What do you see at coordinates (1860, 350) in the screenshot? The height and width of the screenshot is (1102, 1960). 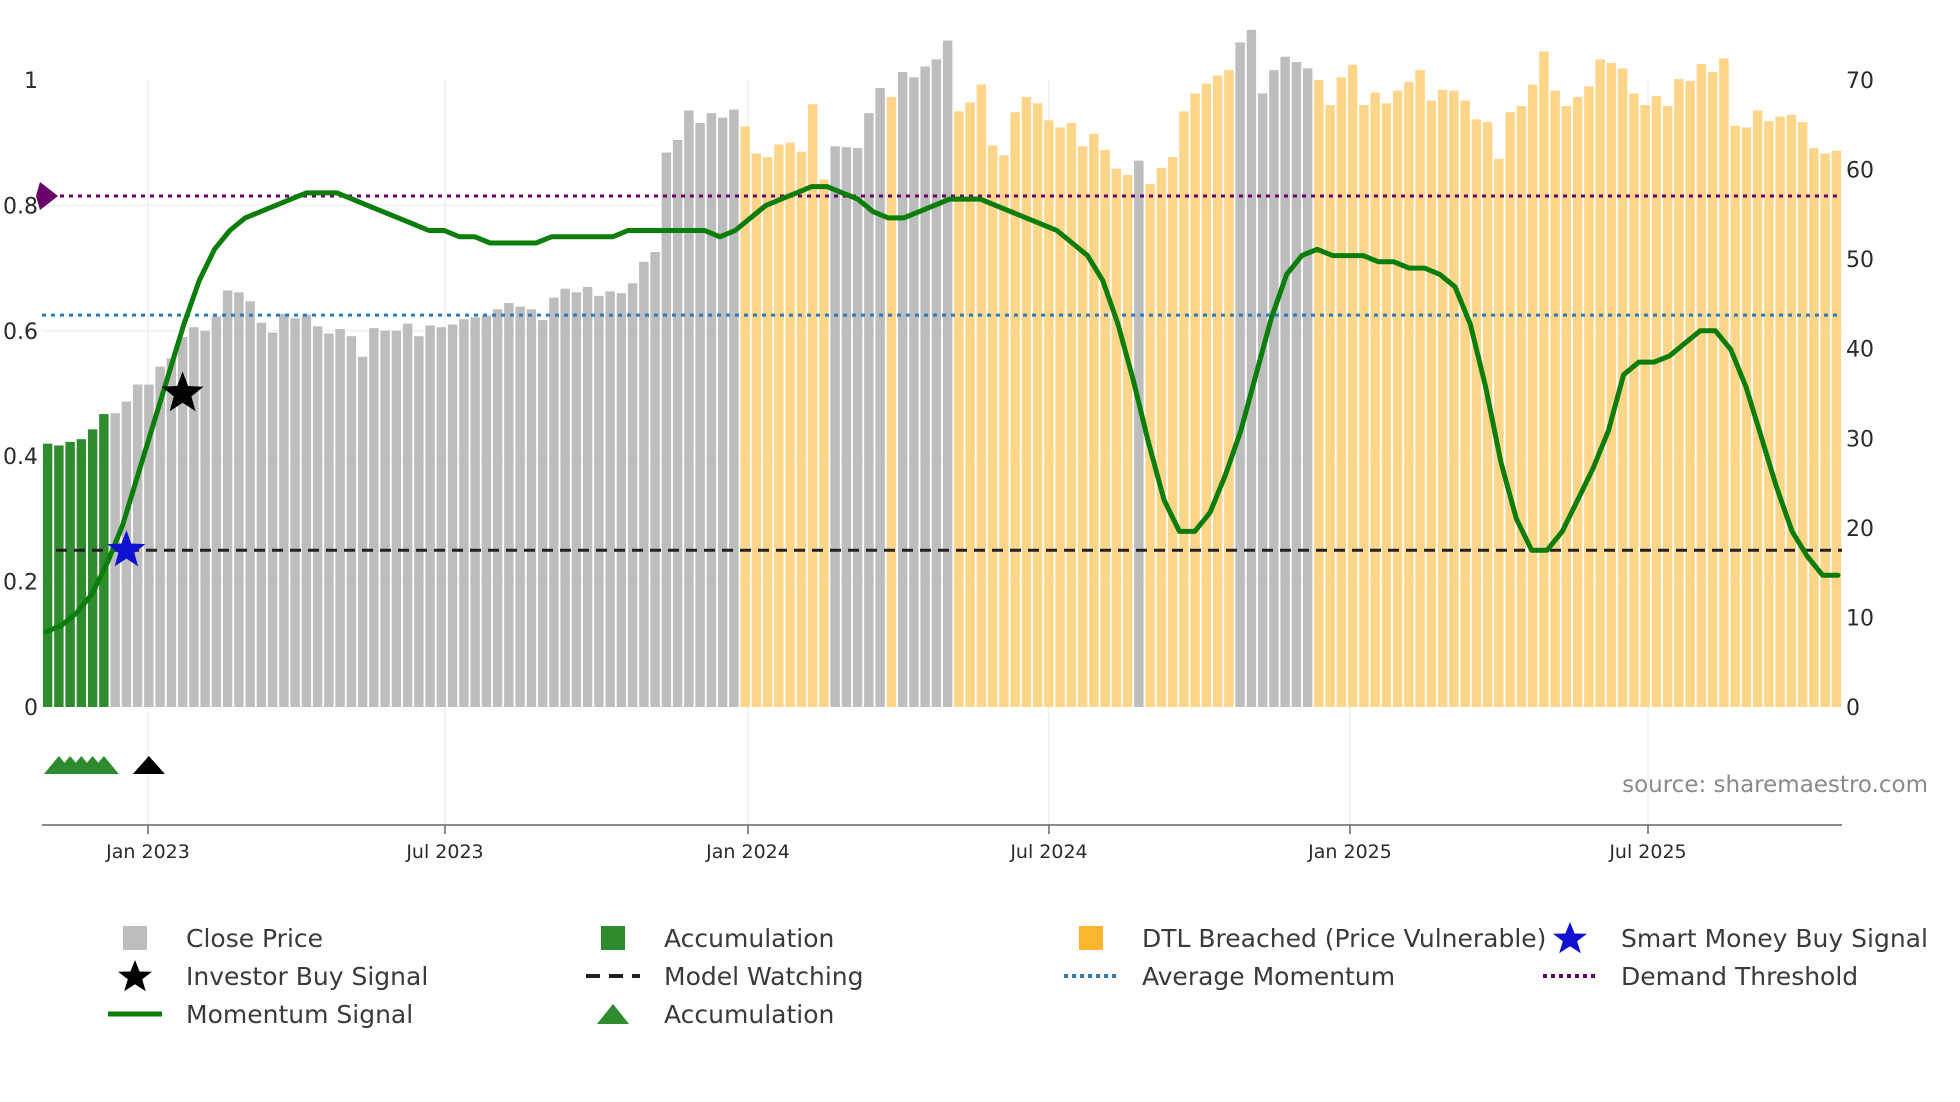 I see `y-right-tick-label: 40` at bounding box center [1860, 350].